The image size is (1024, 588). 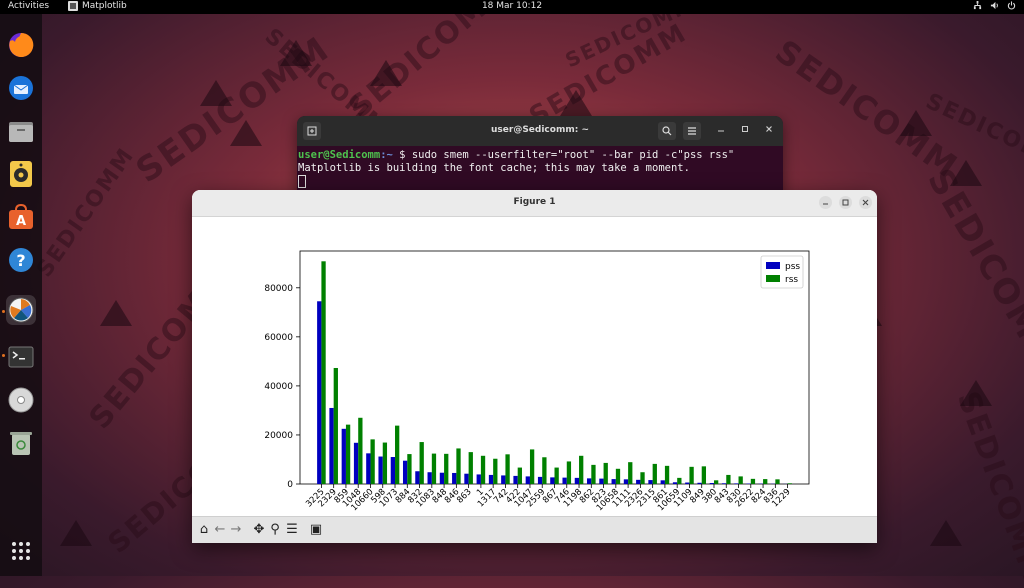 What do you see at coordinates (769, 130) in the screenshot?
I see `close-button` at bounding box center [769, 130].